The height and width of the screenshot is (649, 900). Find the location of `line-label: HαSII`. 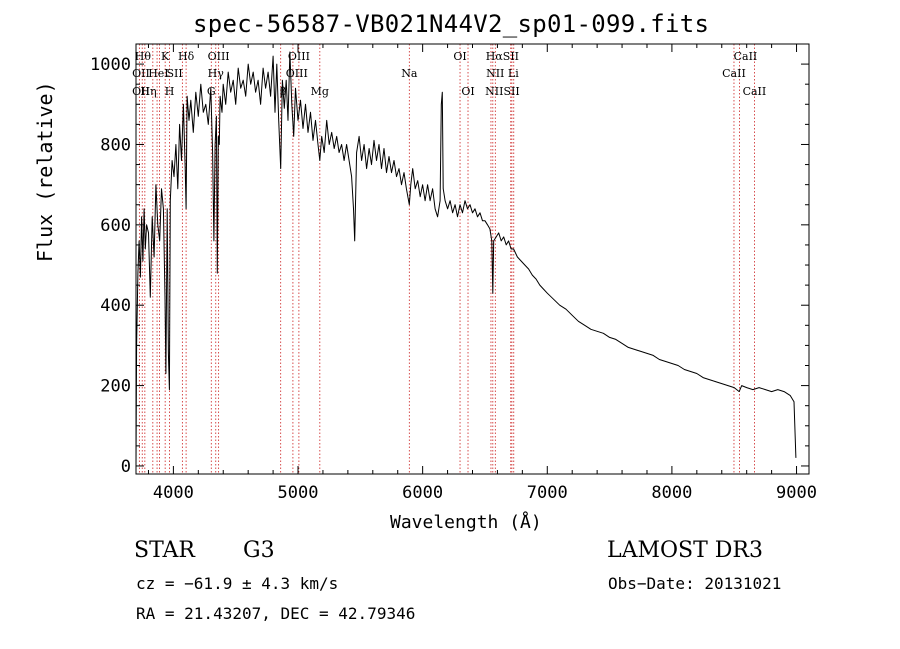

line-label: HαSII is located at coordinates (502, 56).